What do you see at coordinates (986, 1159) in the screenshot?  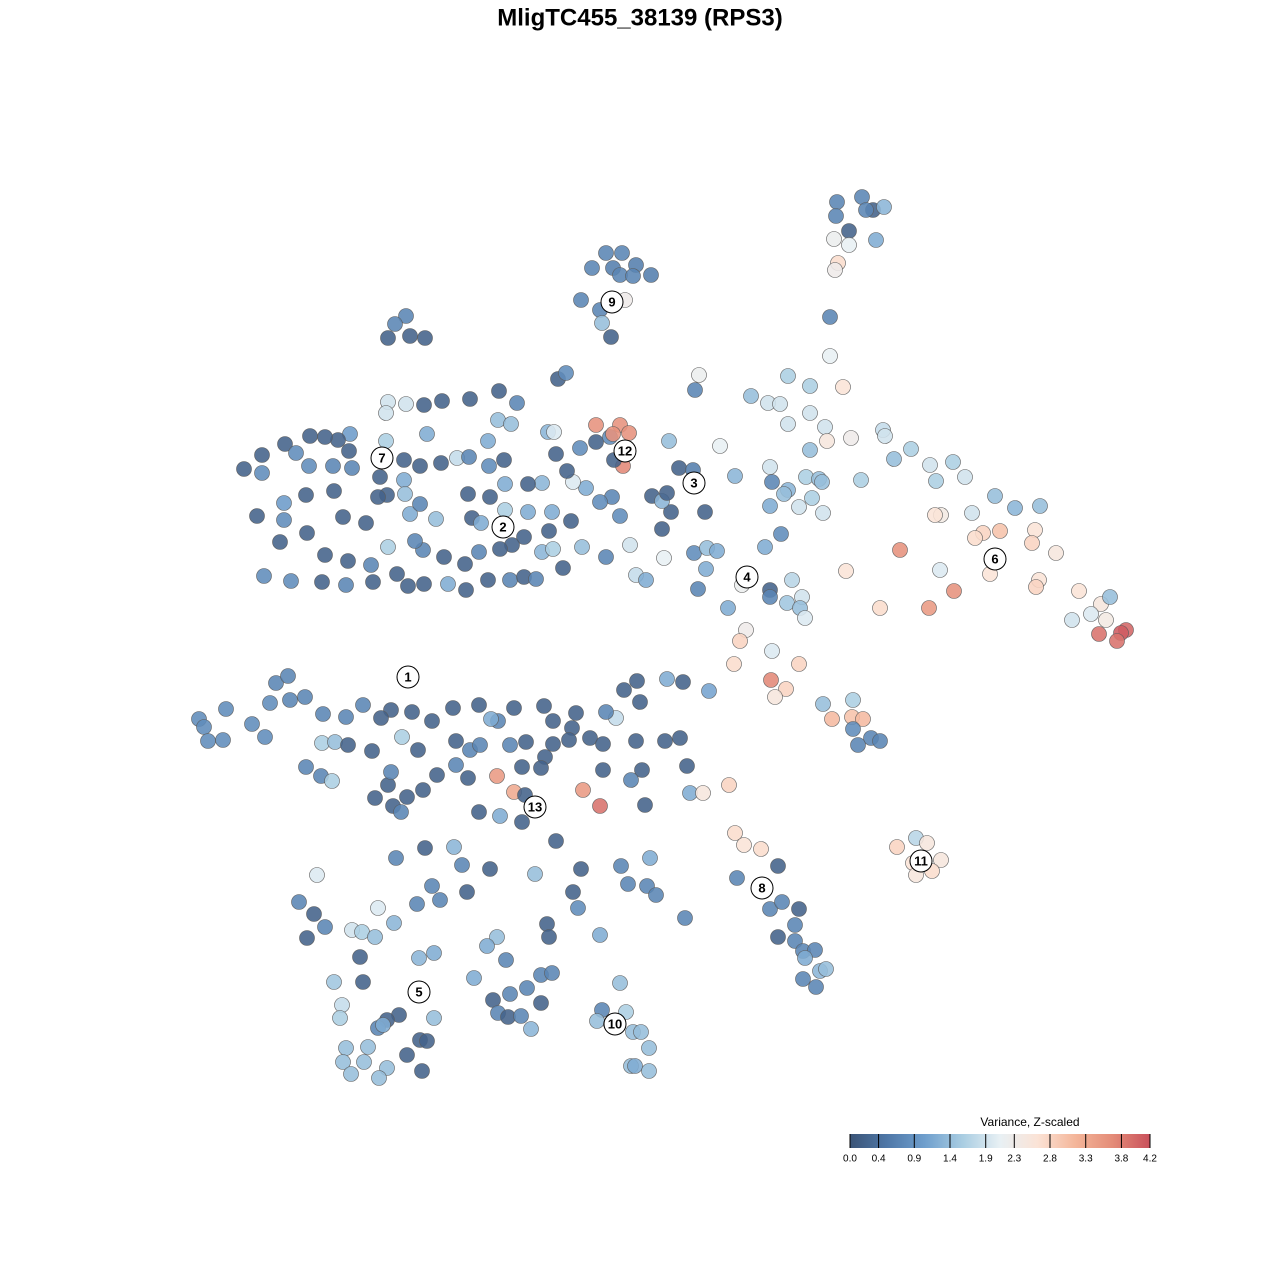 I see `colorbar-tick-label: 1.9` at bounding box center [986, 1159].